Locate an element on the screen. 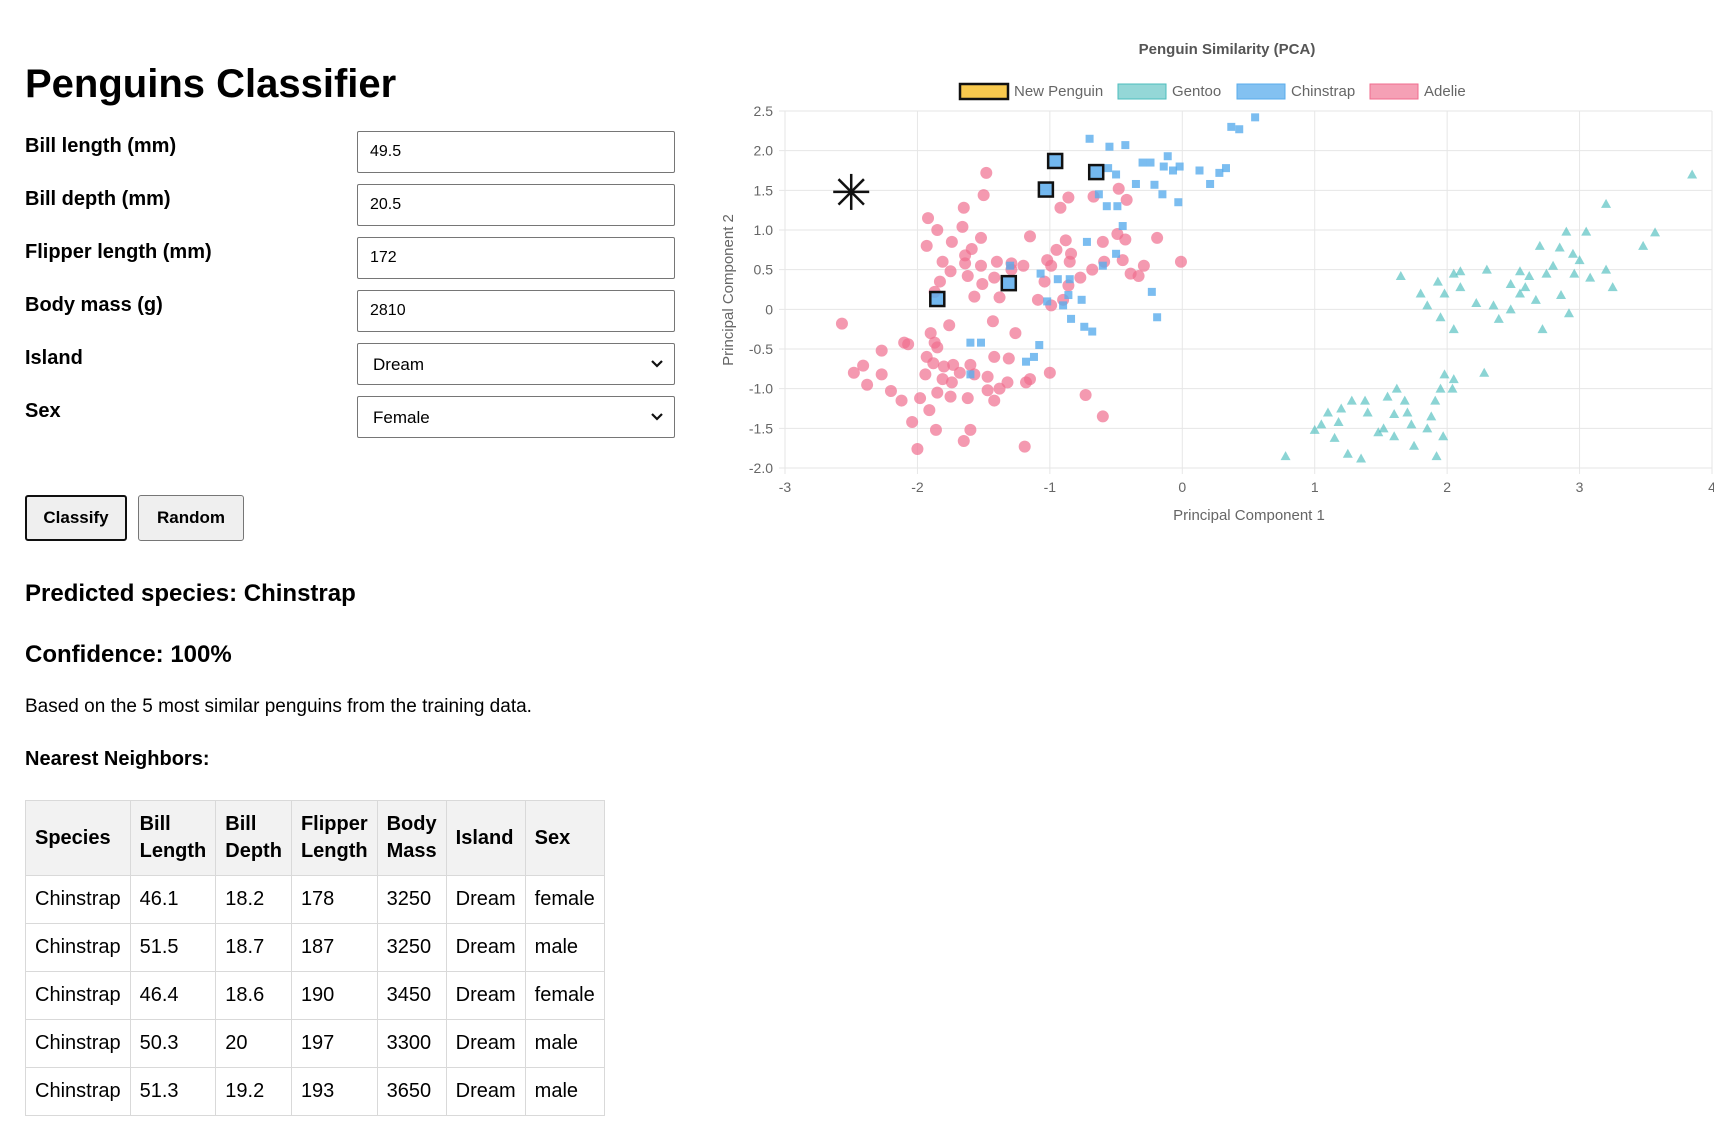 The height and width of the screenshot is (1125, 1714). confidence: Confidence: 100% is located at coordinates (128, 654).